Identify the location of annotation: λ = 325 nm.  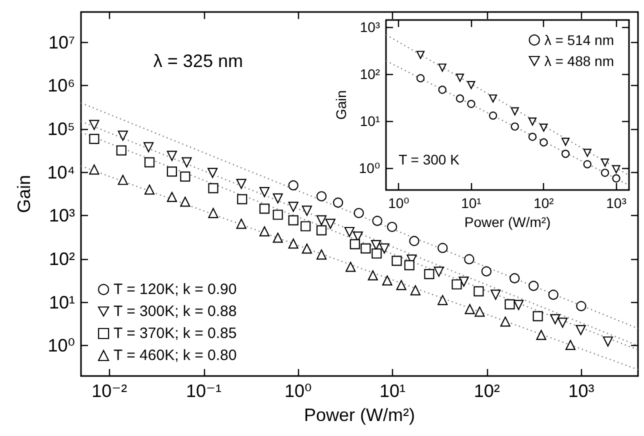
(198, 61).